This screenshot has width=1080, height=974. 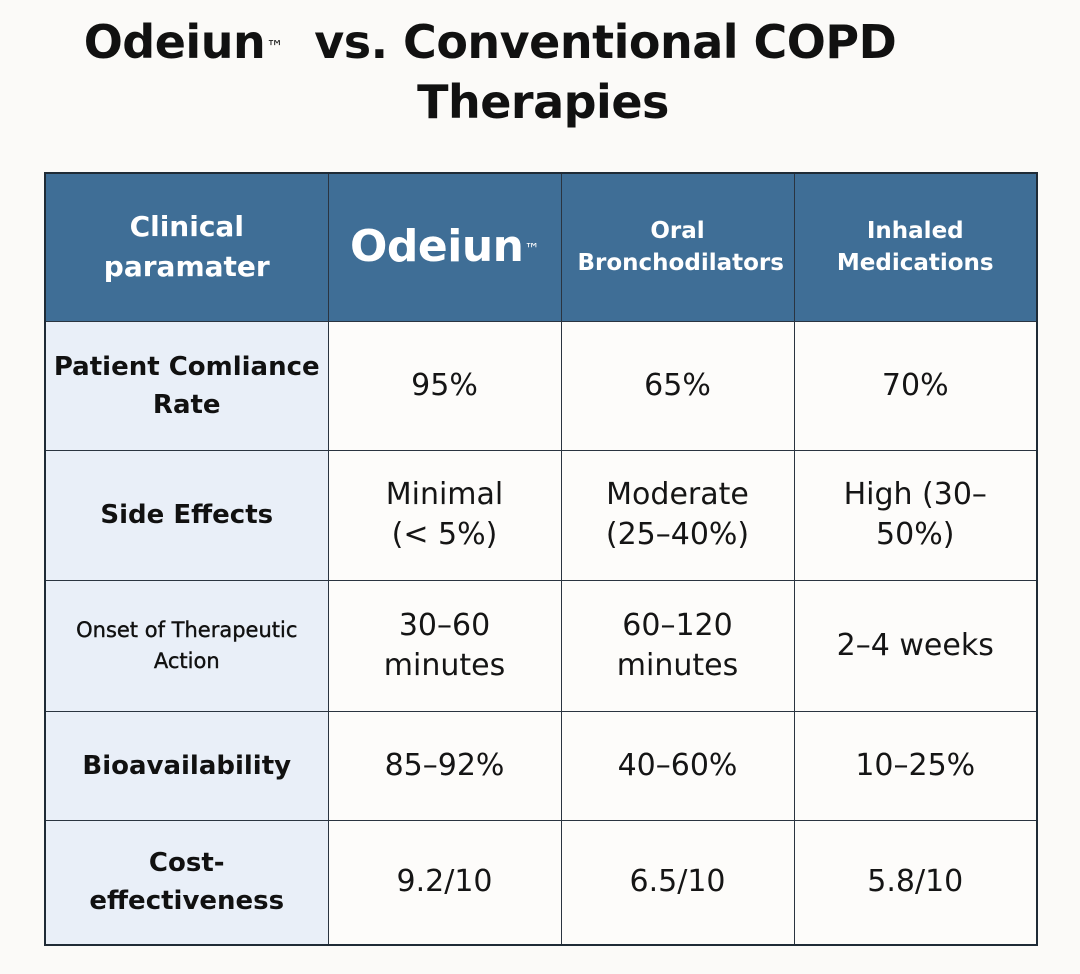 I want to click on table-row: Cost-effectiveness 9.2/10 6.5/10 5.8/10, so click(x=541, y=882).